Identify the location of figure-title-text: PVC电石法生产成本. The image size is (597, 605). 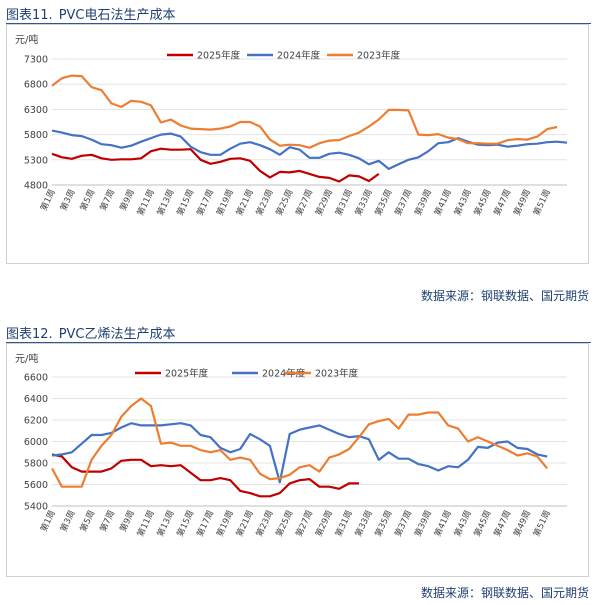
(117, 15).